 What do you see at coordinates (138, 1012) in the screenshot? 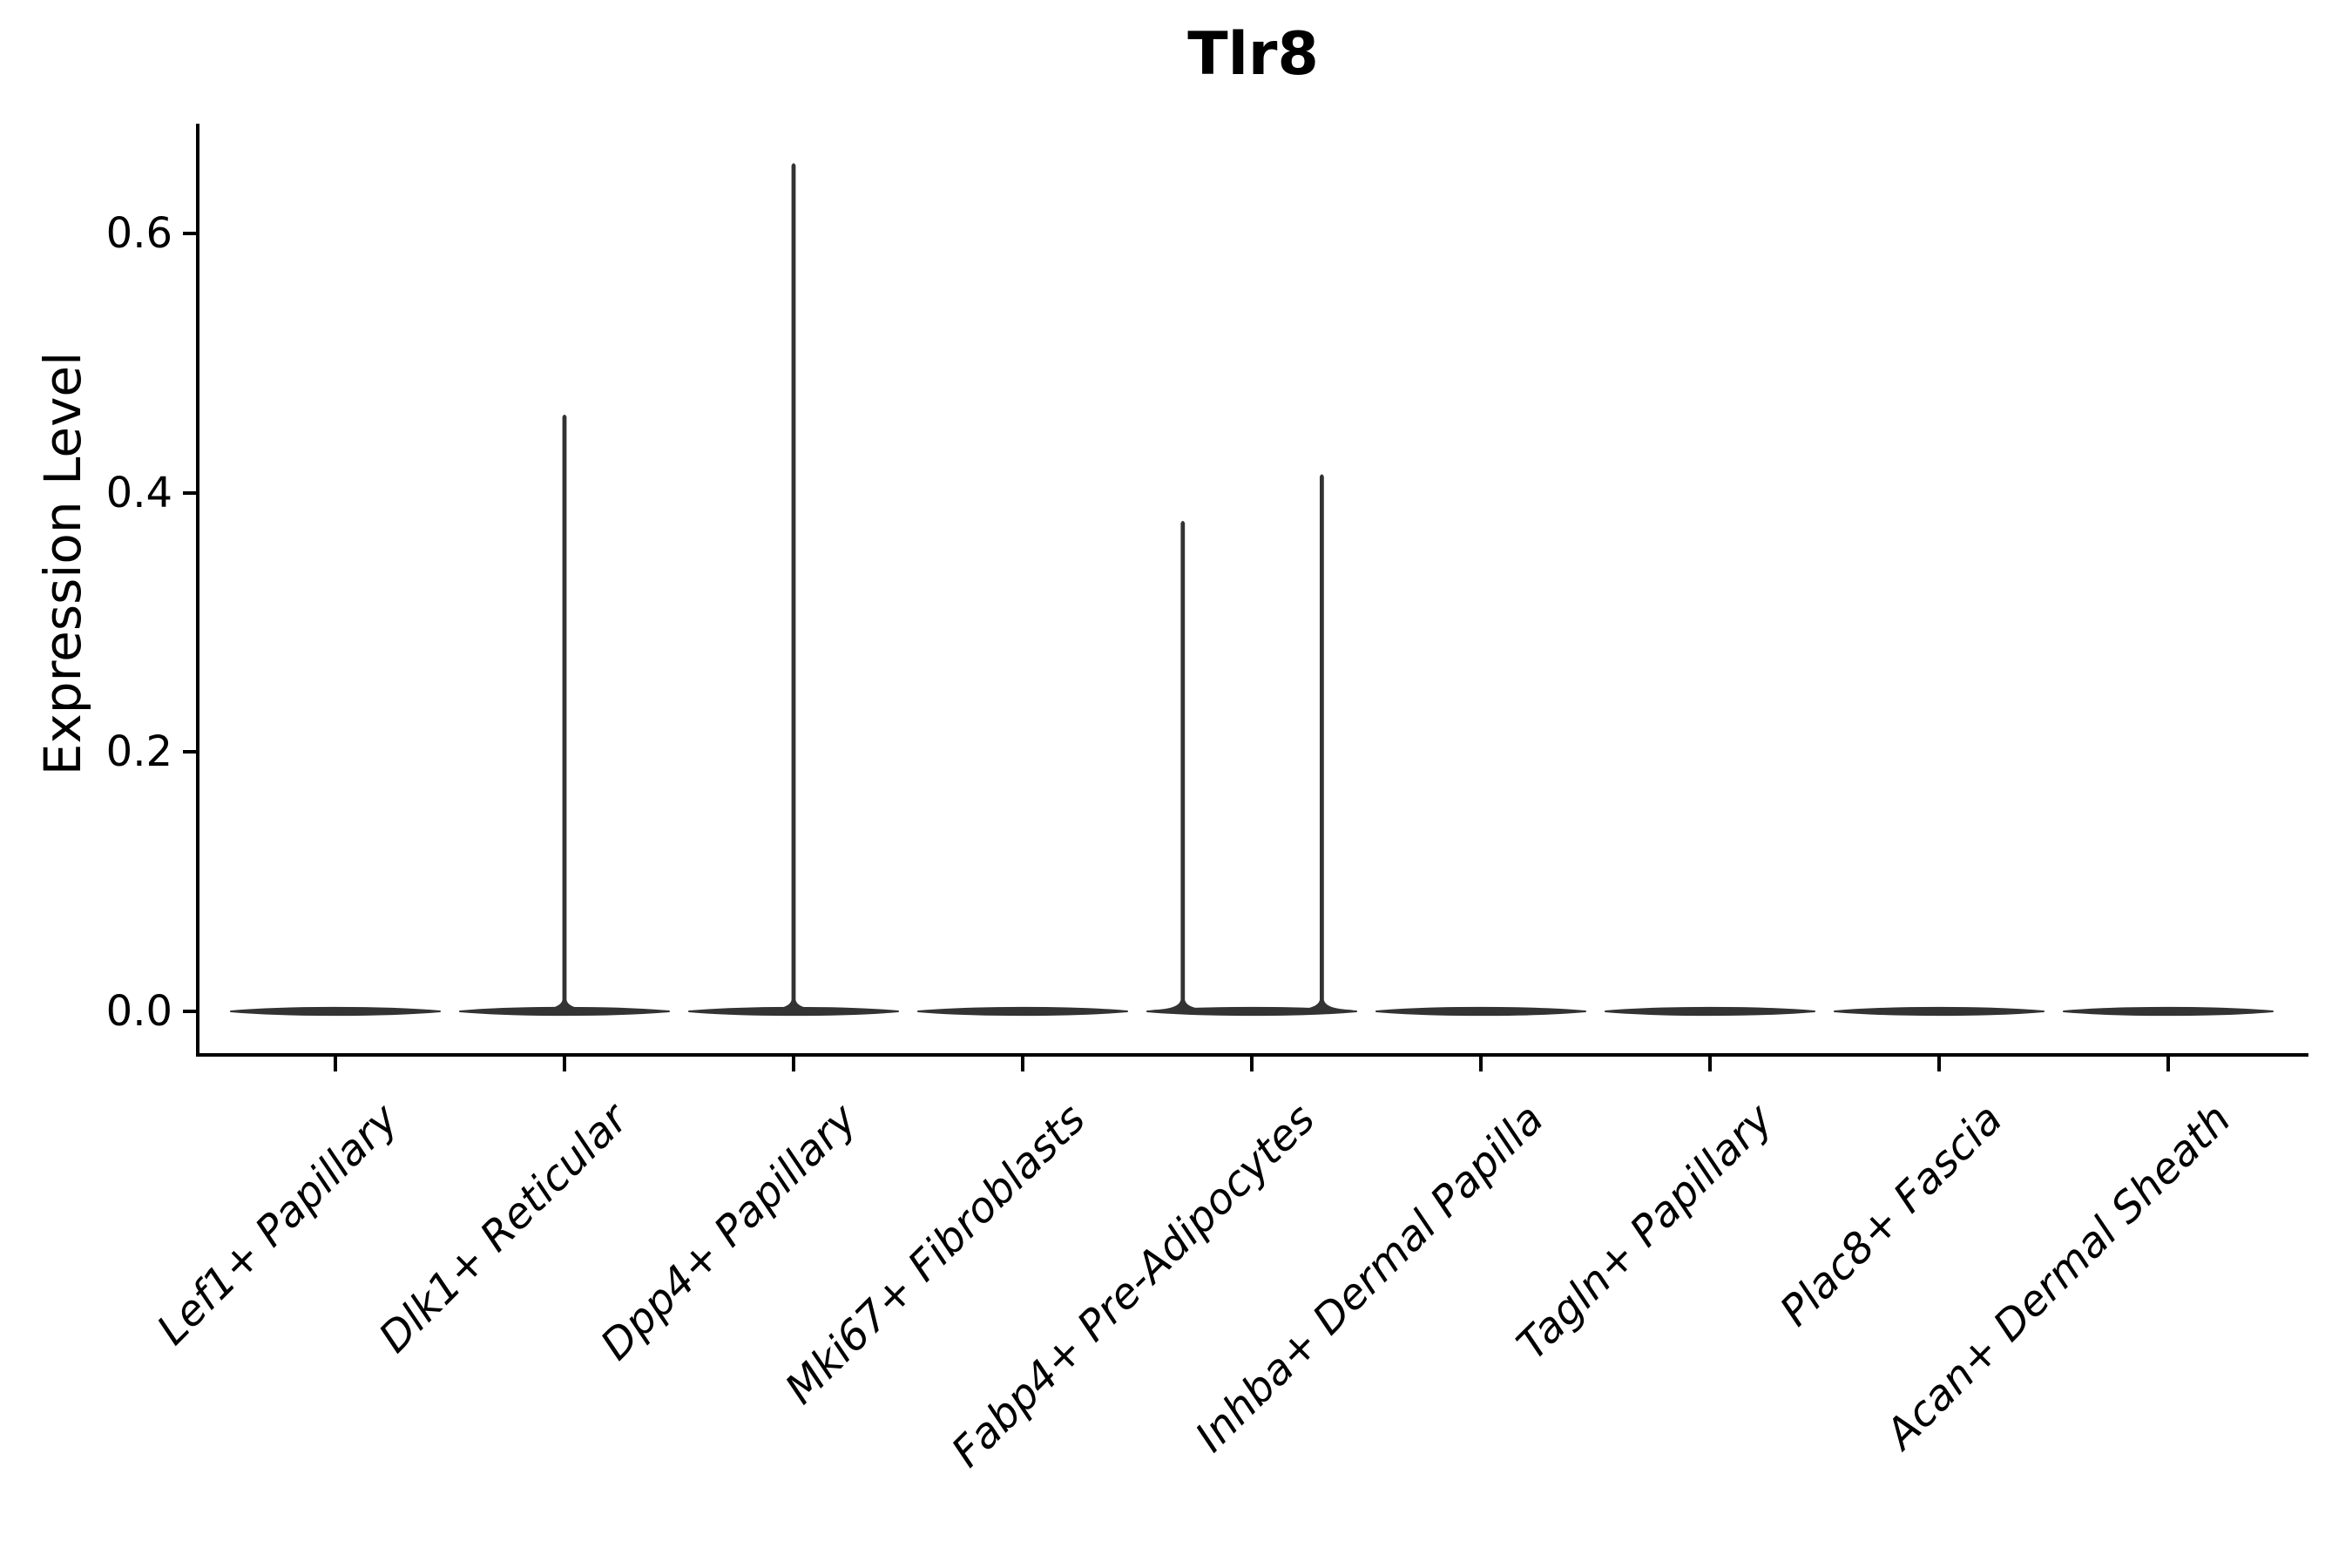
I see `y-tick-label: 0.0` at bounding box center [138, 1012].